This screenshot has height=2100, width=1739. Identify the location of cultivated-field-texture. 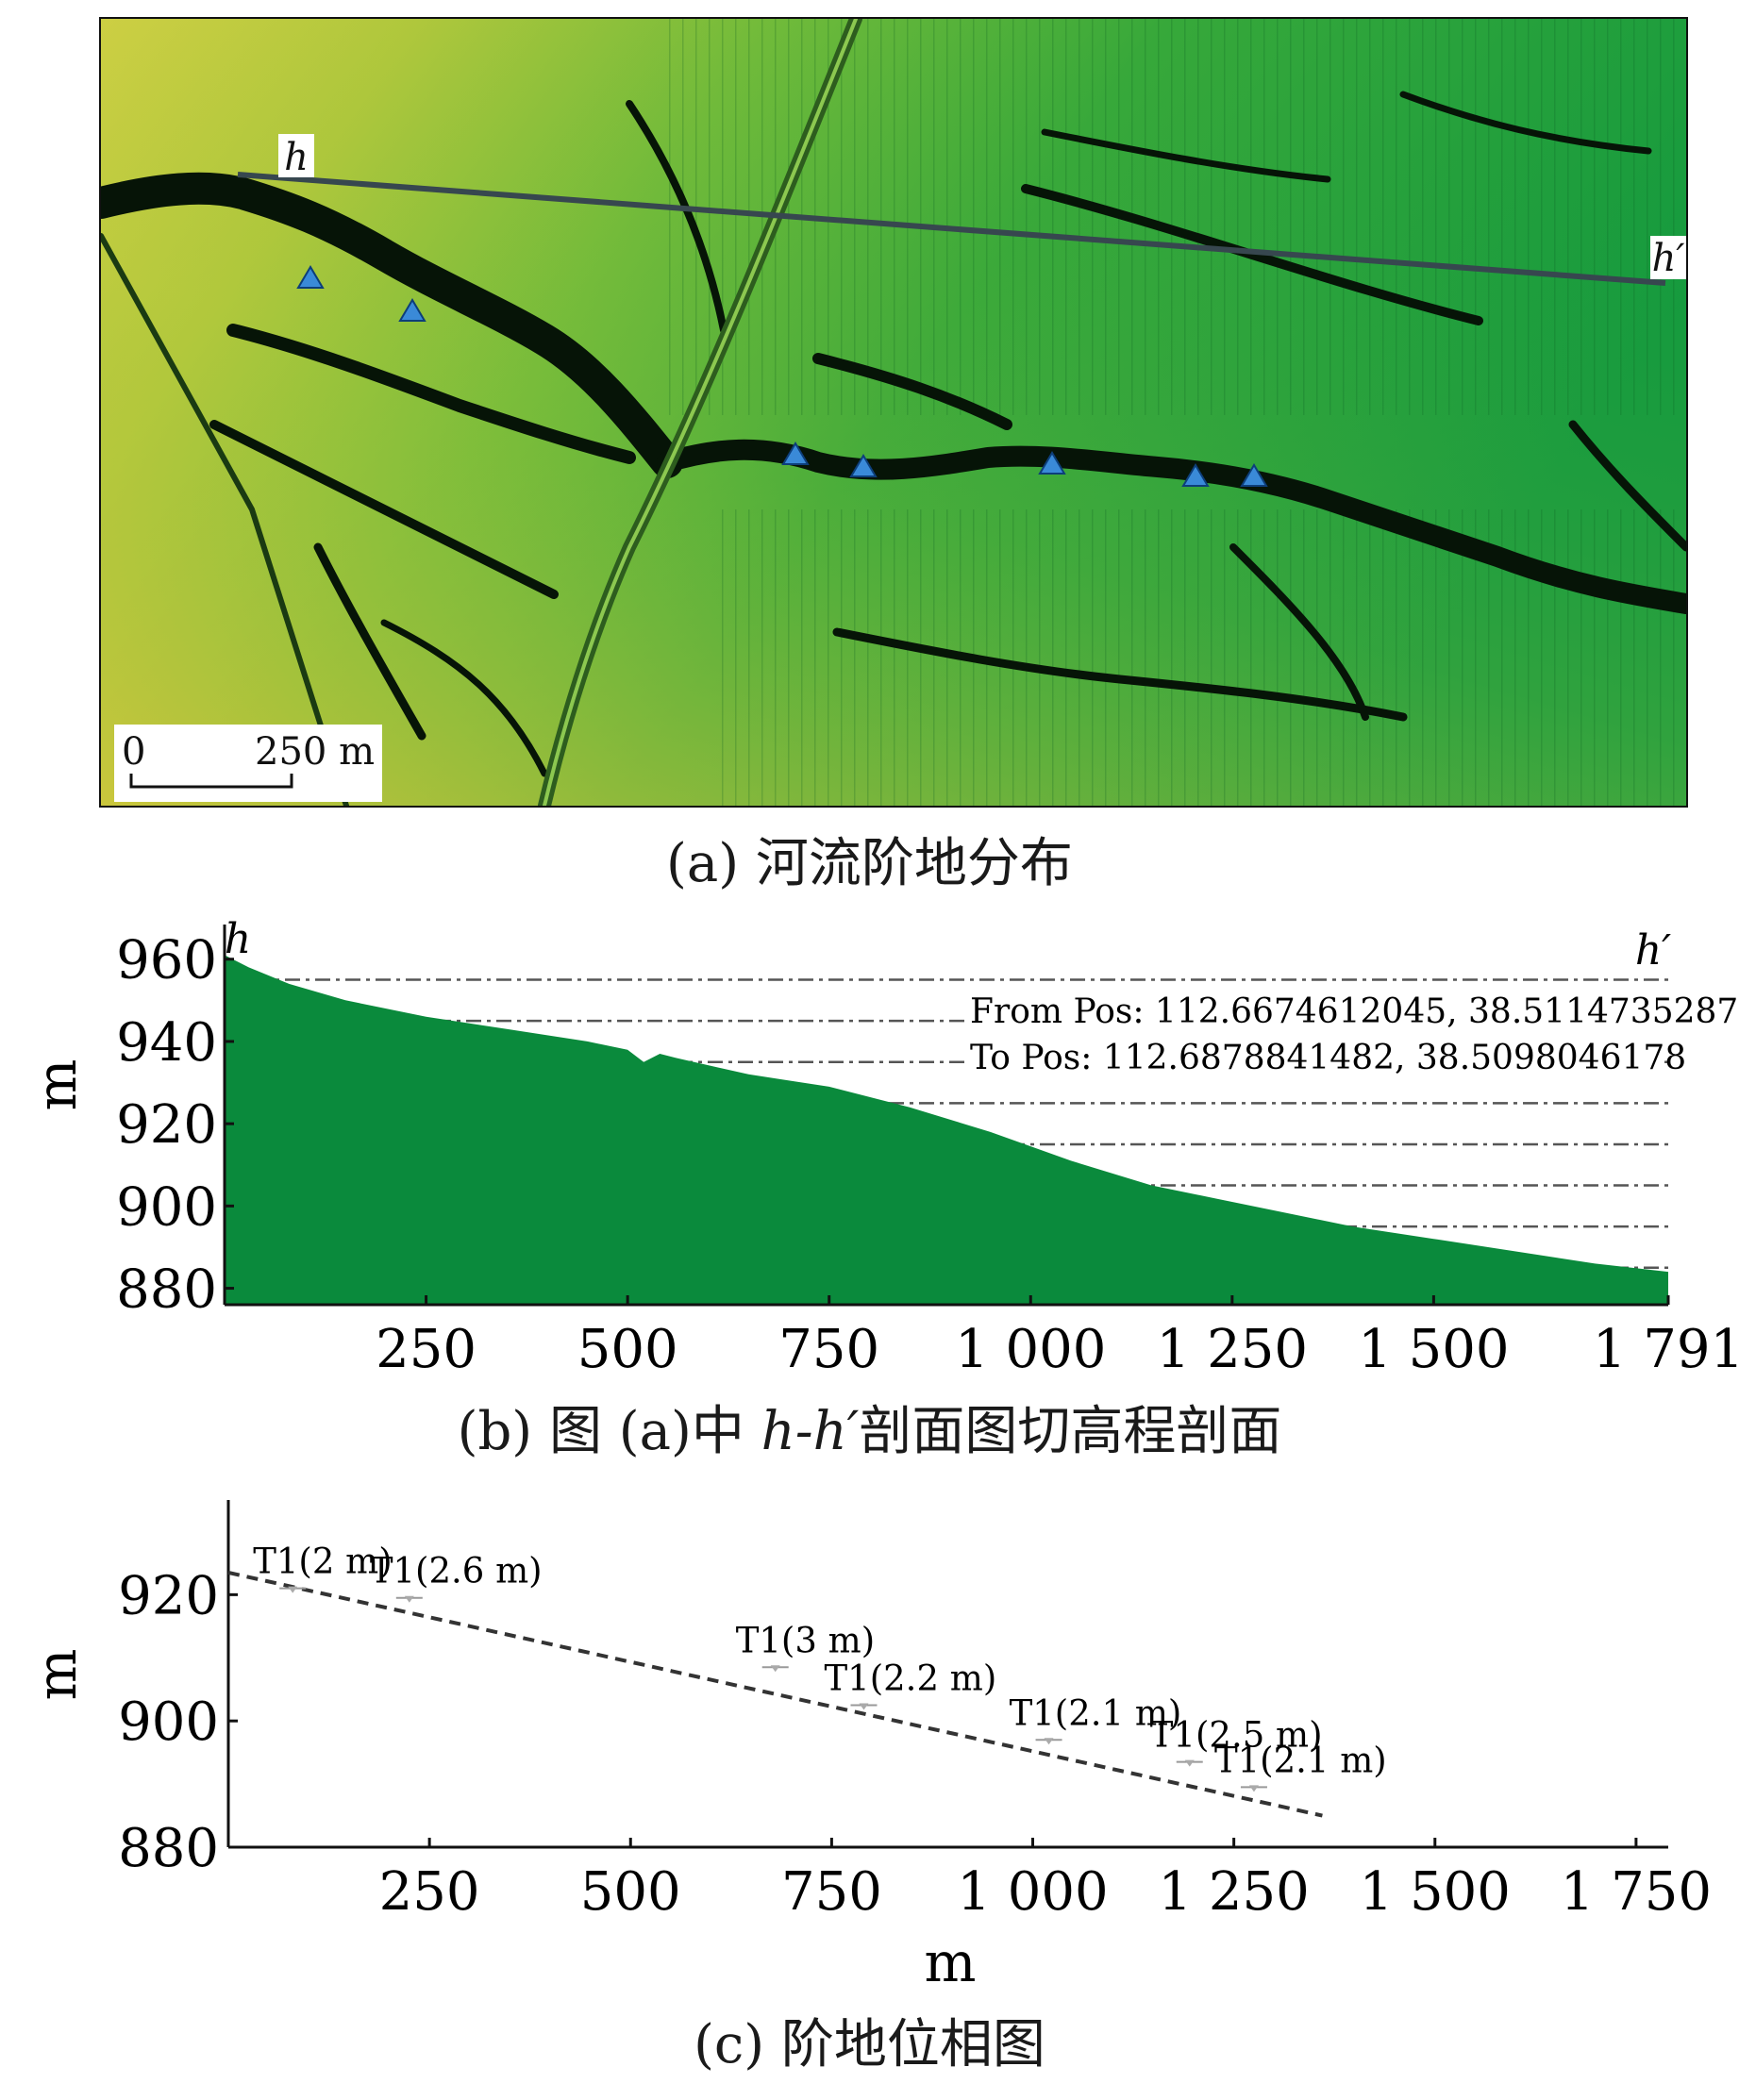
(1176, 217).